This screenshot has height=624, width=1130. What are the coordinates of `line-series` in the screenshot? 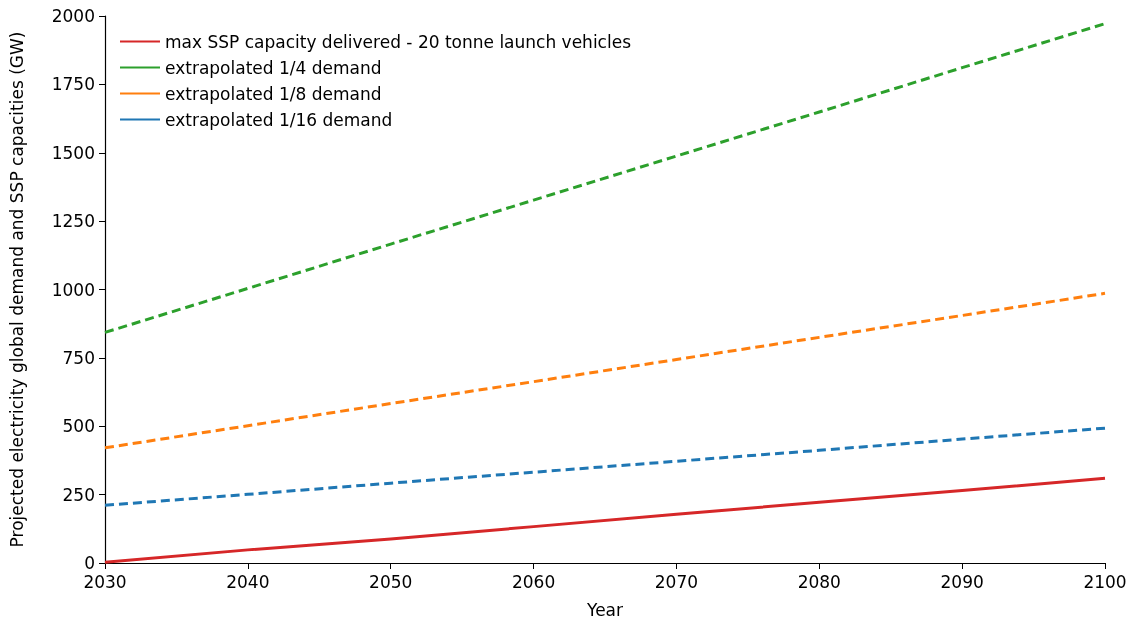 It's located at (605, 466).